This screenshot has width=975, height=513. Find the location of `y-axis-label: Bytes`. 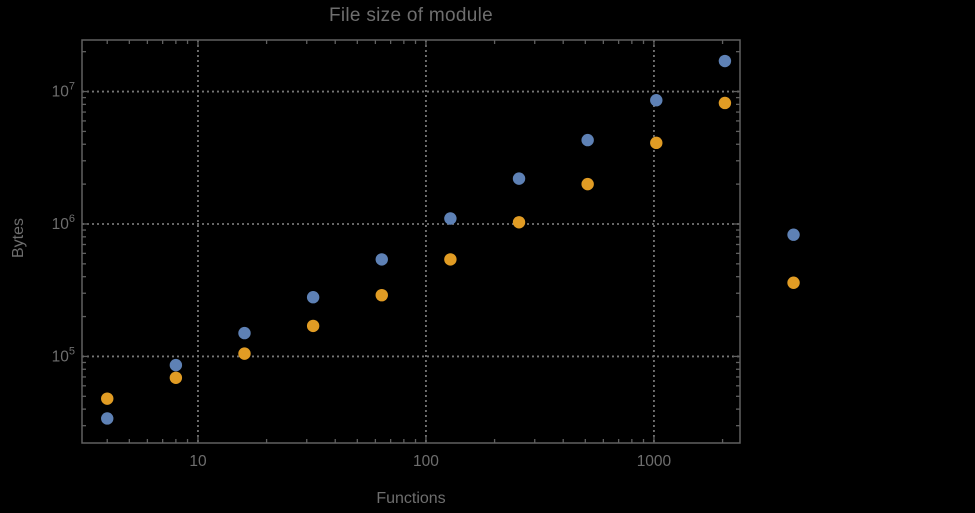

y-axis-label: Bytes is located at coordinates (18, 238).